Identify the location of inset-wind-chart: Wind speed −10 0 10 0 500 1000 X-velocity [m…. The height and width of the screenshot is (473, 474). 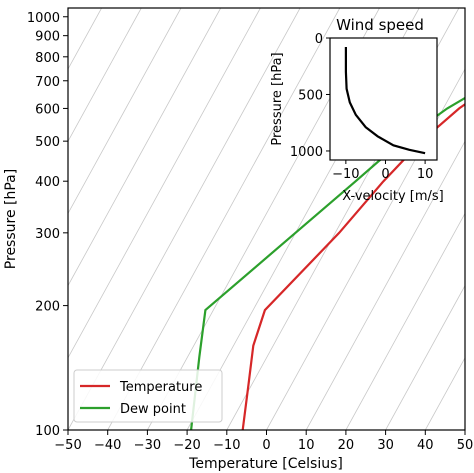
(357, 110).